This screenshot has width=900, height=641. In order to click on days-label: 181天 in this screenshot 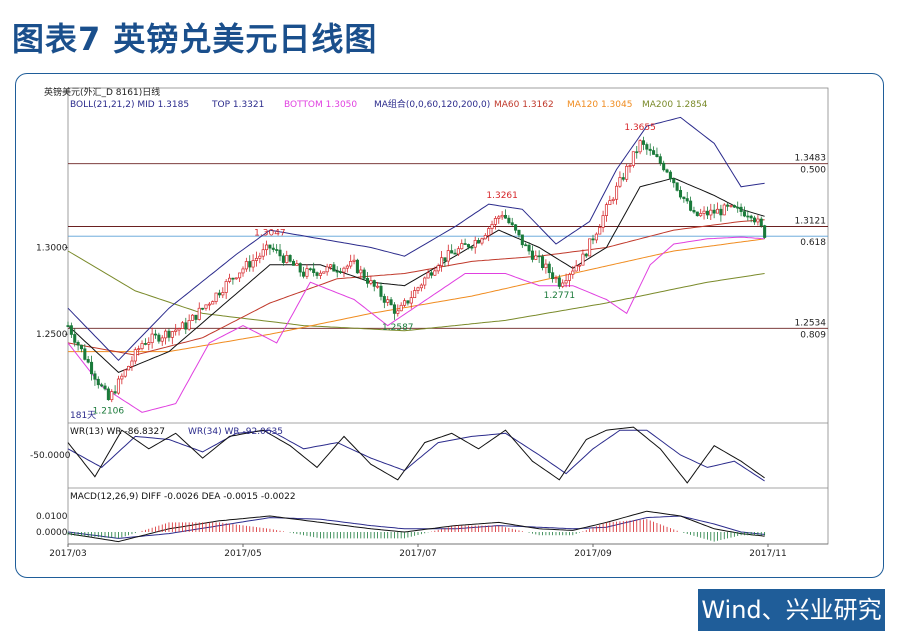, I will do `click(83, 416)`.